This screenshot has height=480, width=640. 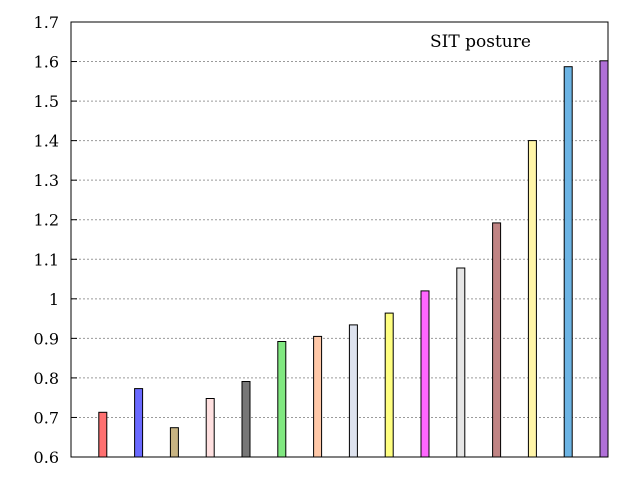 What do you see at coordinates (46, 338) in the screenshot?
I see `y-tick-label: 0.9` at bounding box center [46, 338].